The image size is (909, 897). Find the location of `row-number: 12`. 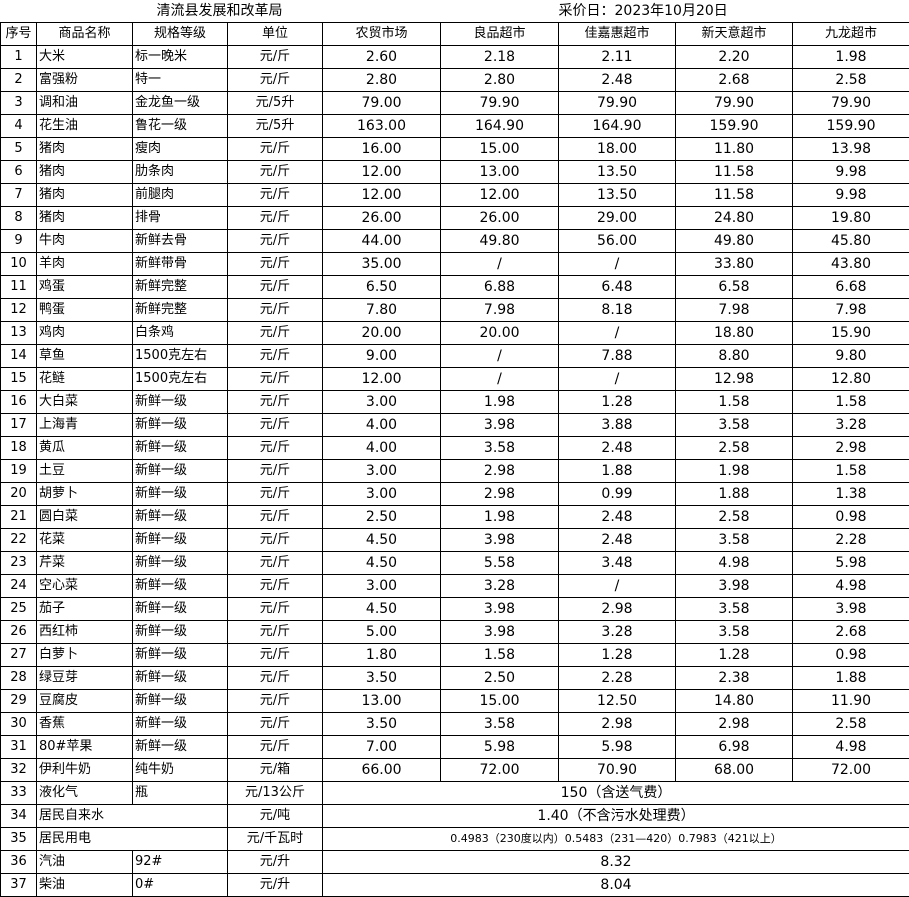

row-number: 12 is located at coordinates (18, 310).